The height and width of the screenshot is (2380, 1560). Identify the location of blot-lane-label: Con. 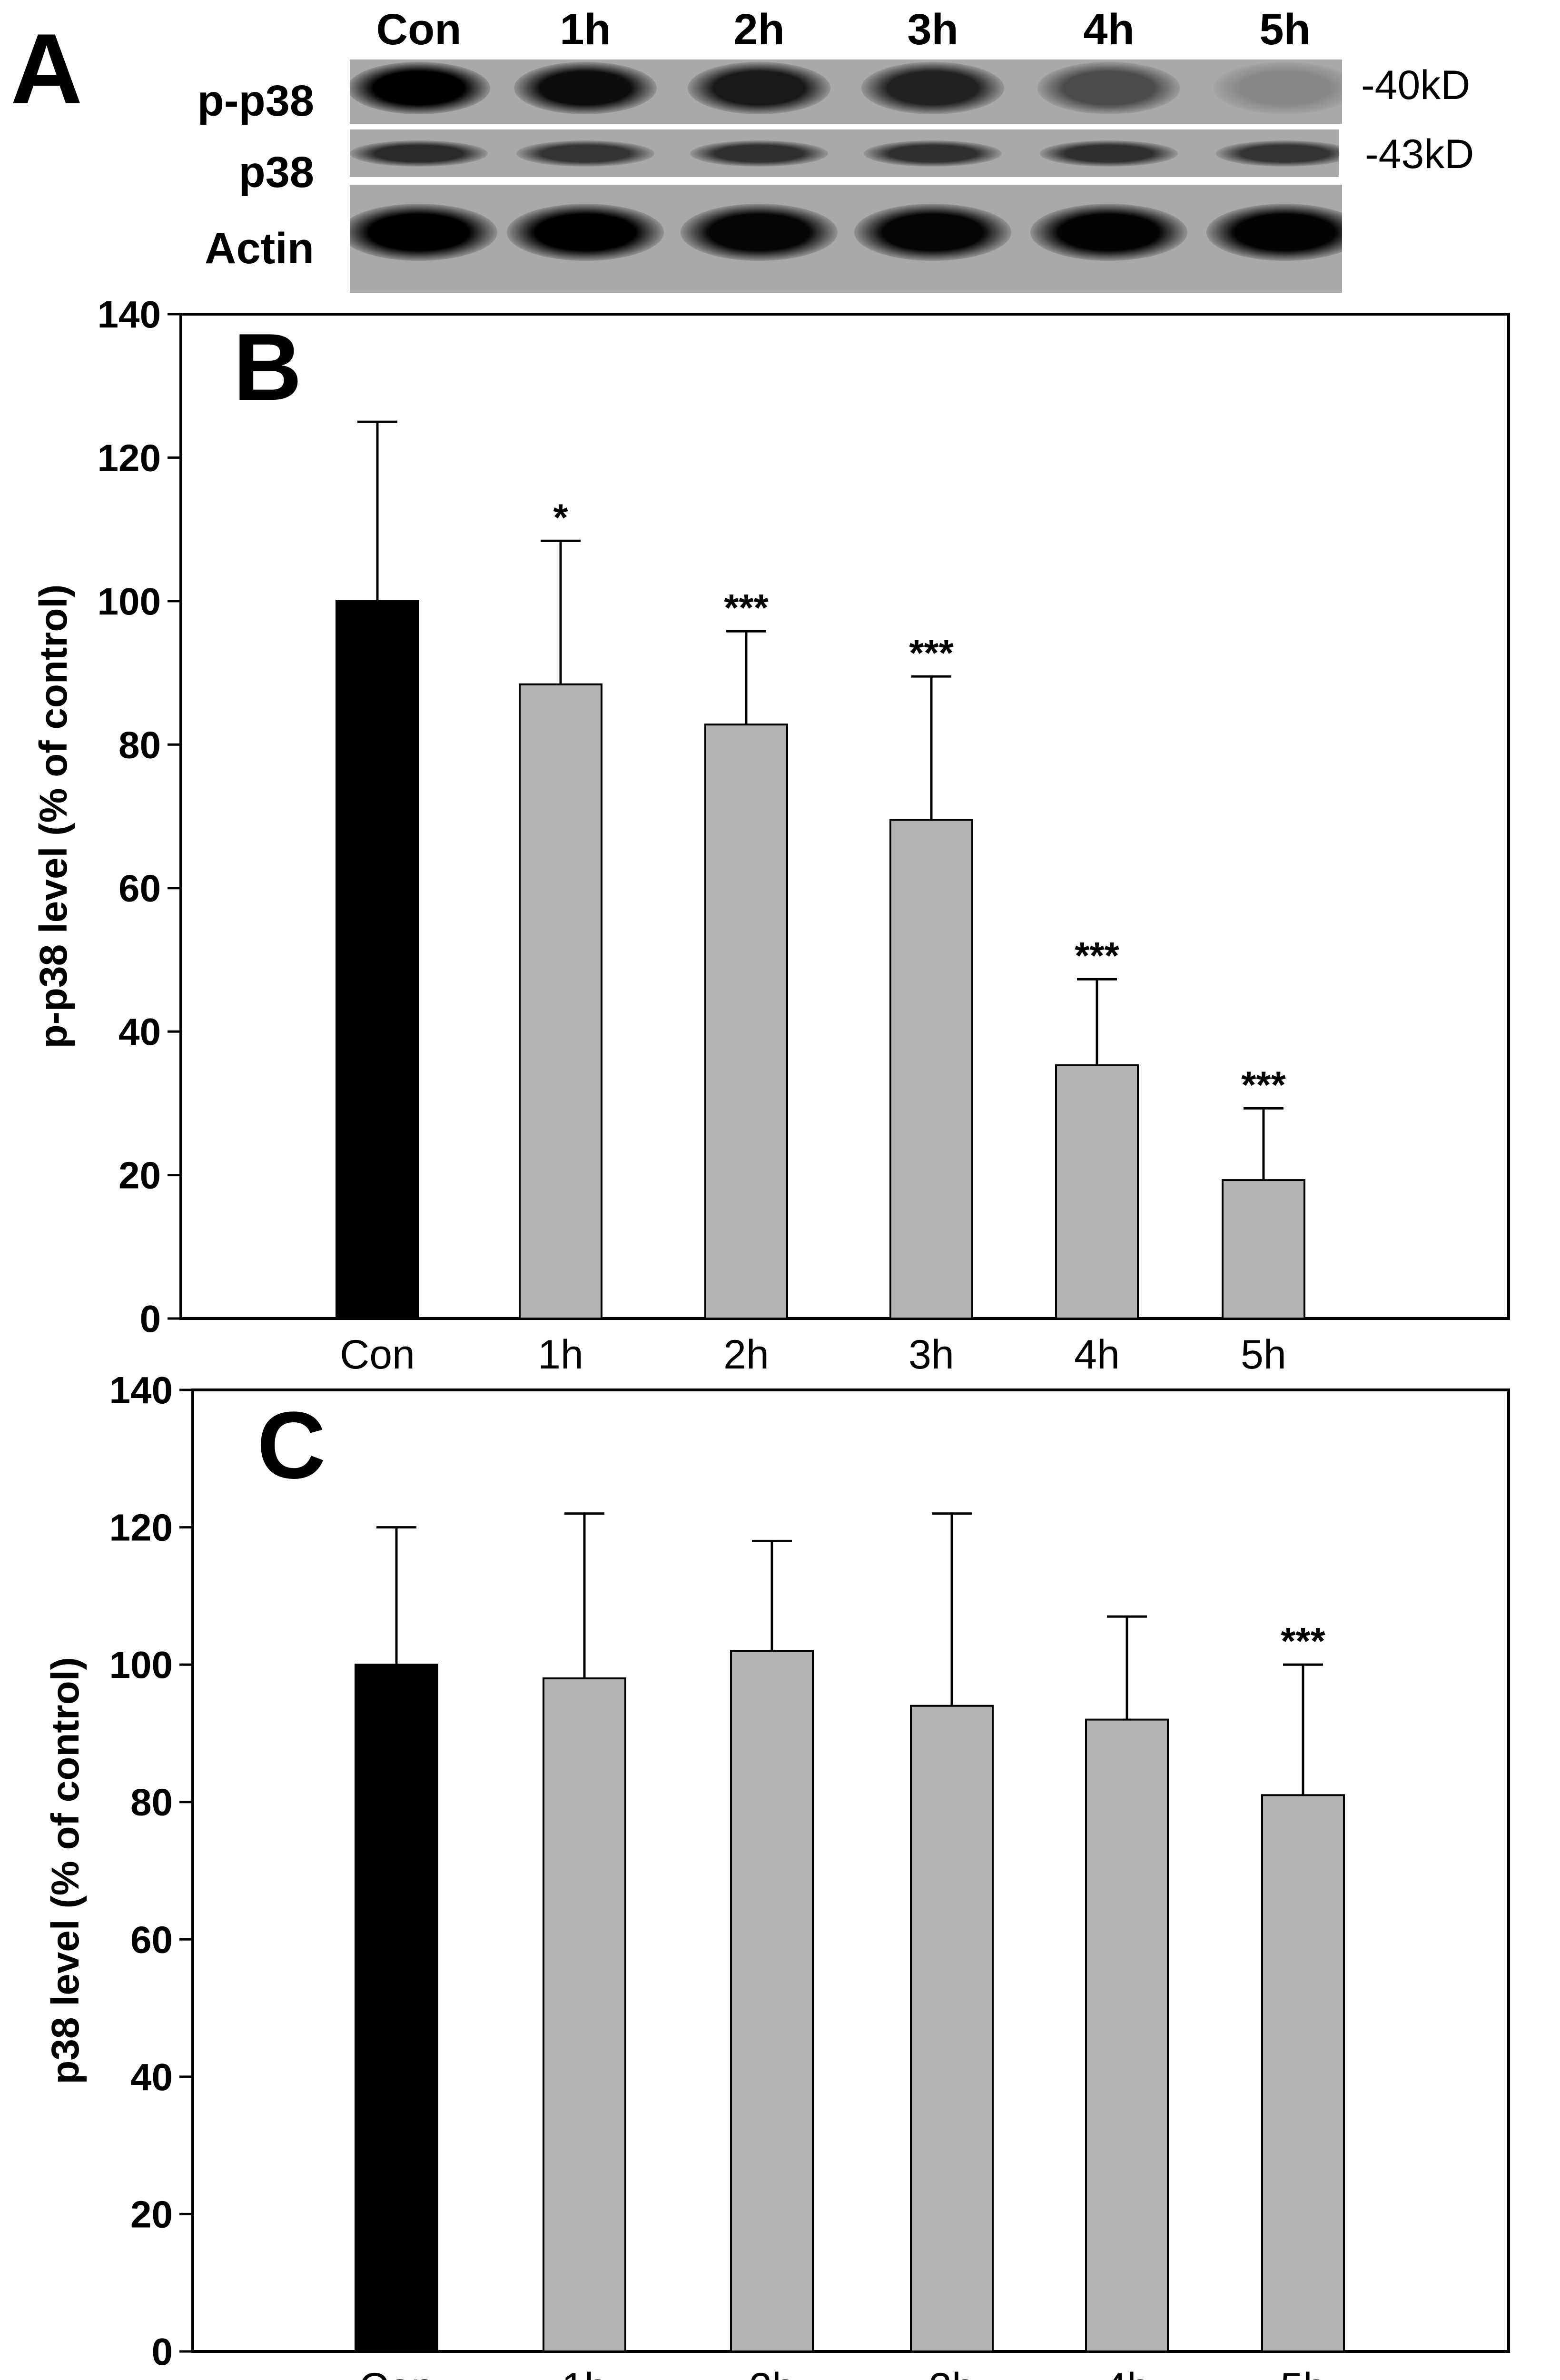
(419, 29).